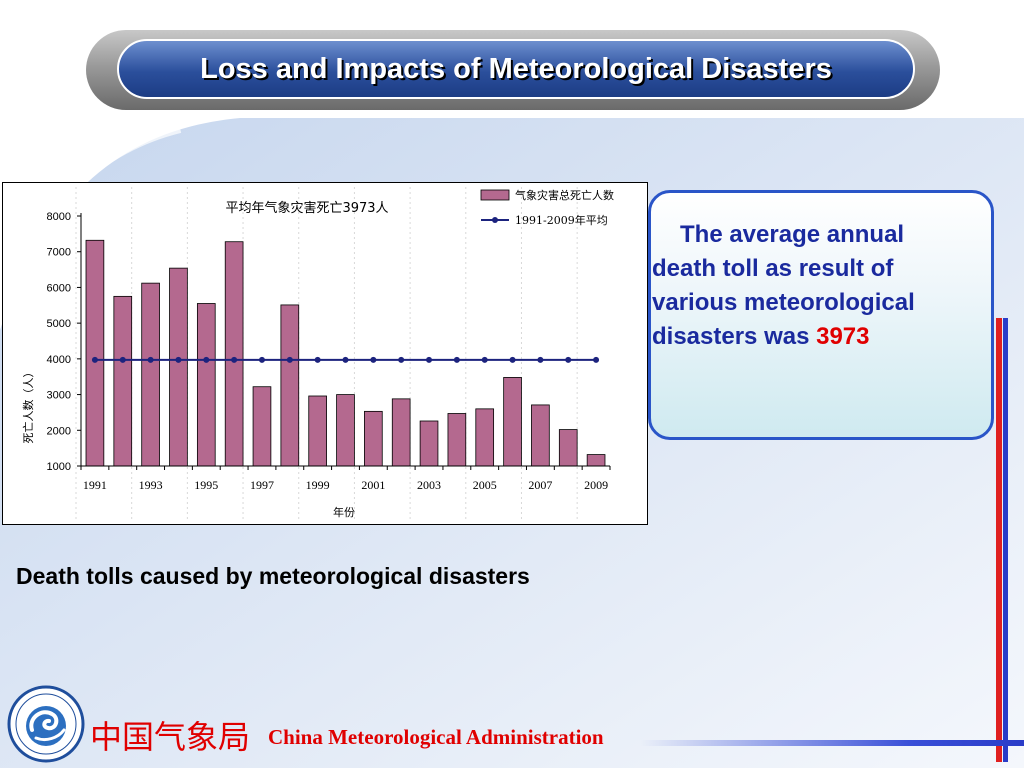 Image resolution: width=1024 pixels, height=768 pixels. I want to click on legend-label-total: 气象灾害总死亡人数, so click(564, 195).